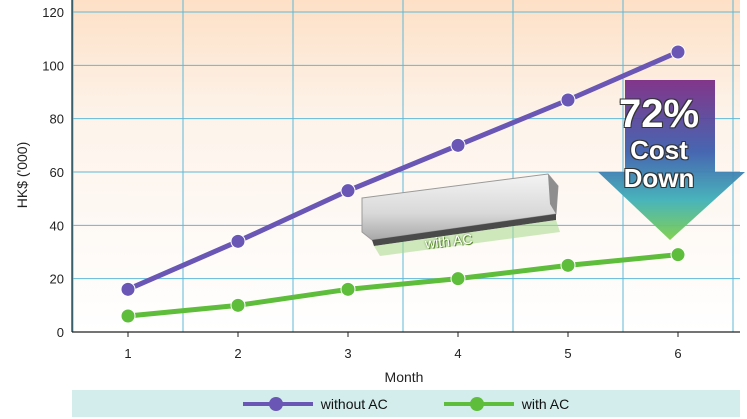 Image resolution: width=747 pixels, height=419 pixels. I want to click on x-tick-label: 5, so click(567, 353).